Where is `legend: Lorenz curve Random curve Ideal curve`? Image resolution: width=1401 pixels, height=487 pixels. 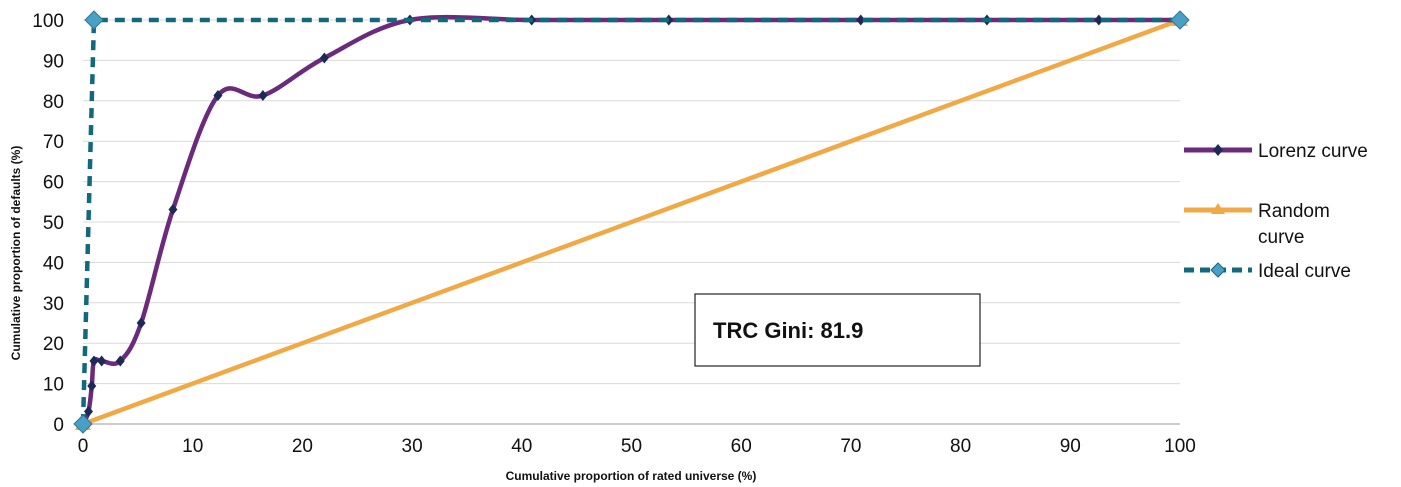 legend: Lorenz curve Random curve Ideal curve is located at coordinates (1276, 211).